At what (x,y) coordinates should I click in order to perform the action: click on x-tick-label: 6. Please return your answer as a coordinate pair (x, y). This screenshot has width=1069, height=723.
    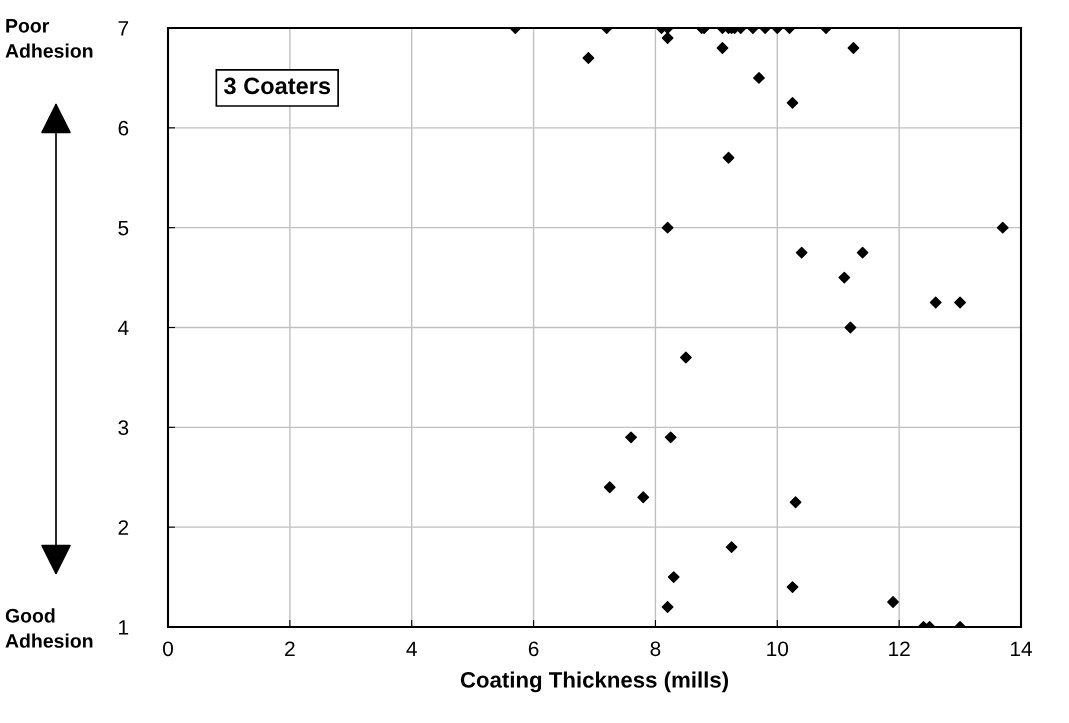
    Looking at the image, I should click on (533, 649).